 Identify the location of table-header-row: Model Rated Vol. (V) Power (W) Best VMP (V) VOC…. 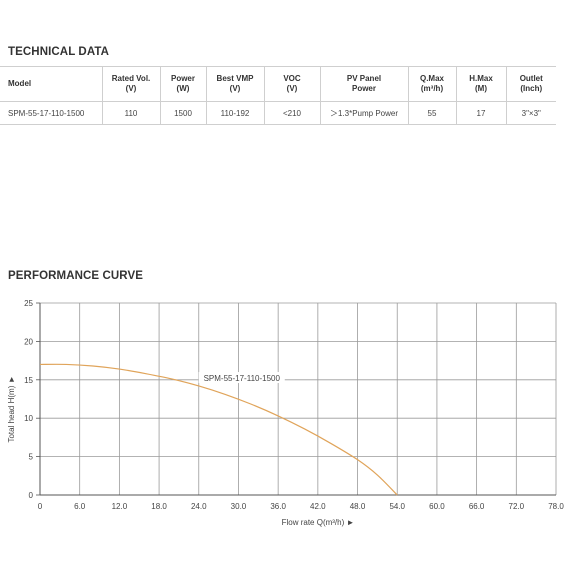
(278, 84).